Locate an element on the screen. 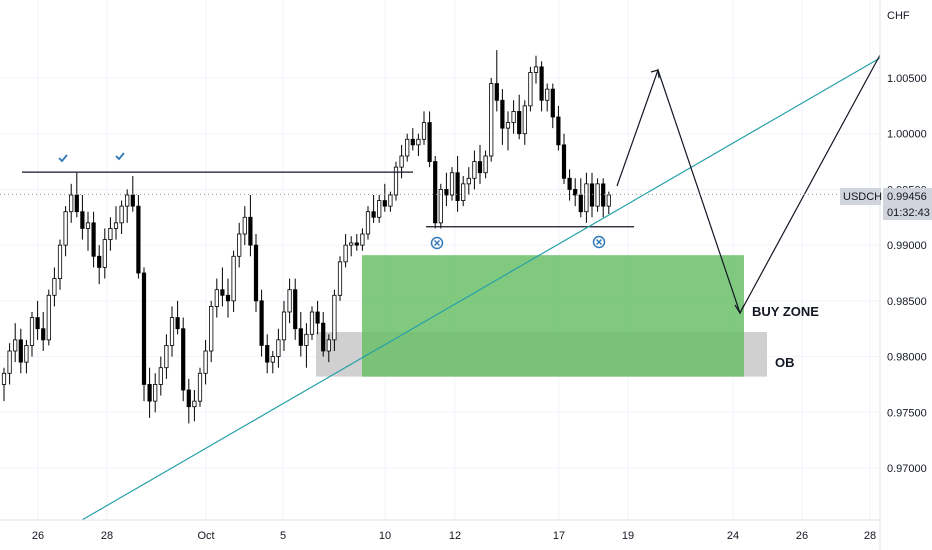 The height and width of the screenshot is (550, 932). ob-label: OB is located at coordinates (785, 362).